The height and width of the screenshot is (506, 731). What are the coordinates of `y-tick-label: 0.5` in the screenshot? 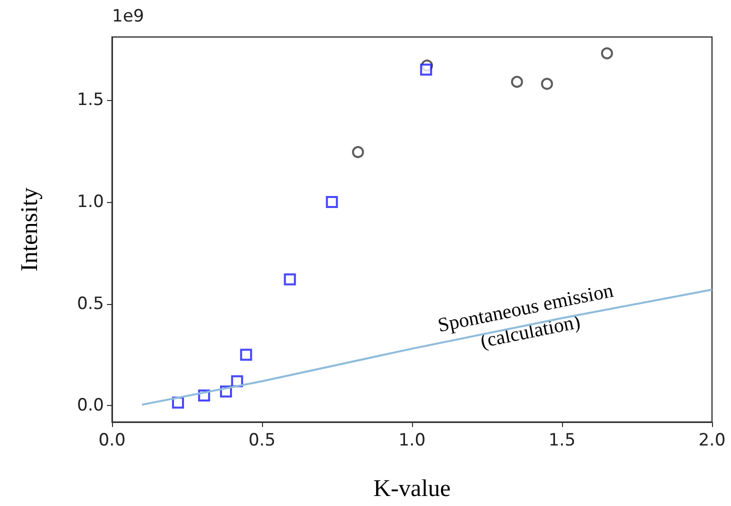 It's located at (90, 304).